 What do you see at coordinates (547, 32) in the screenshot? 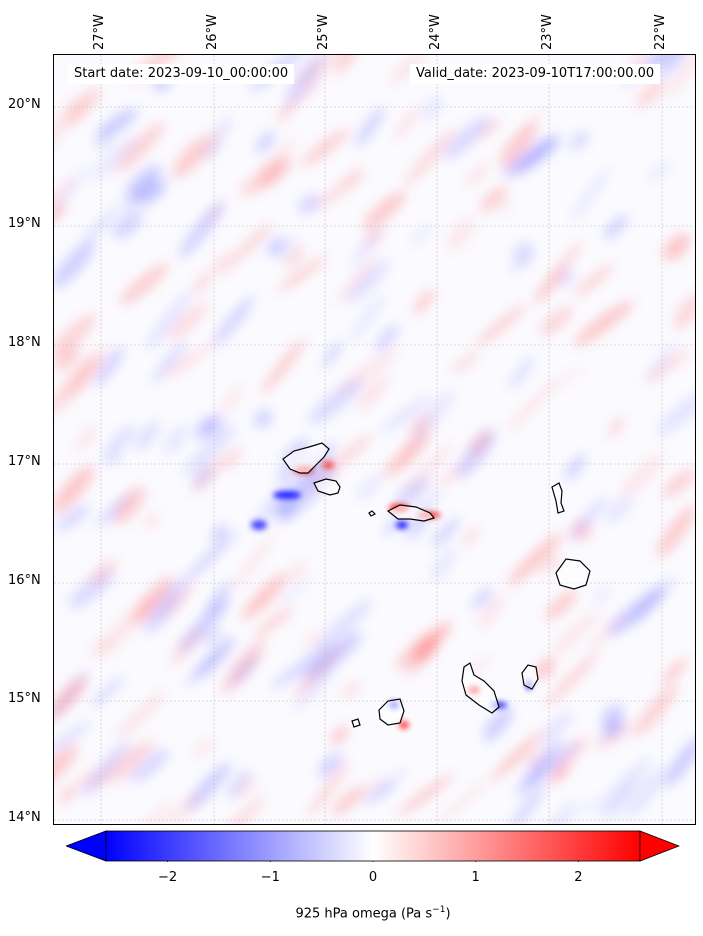
I see `longitude-label: 23°W` at bounding box center [547, 32].